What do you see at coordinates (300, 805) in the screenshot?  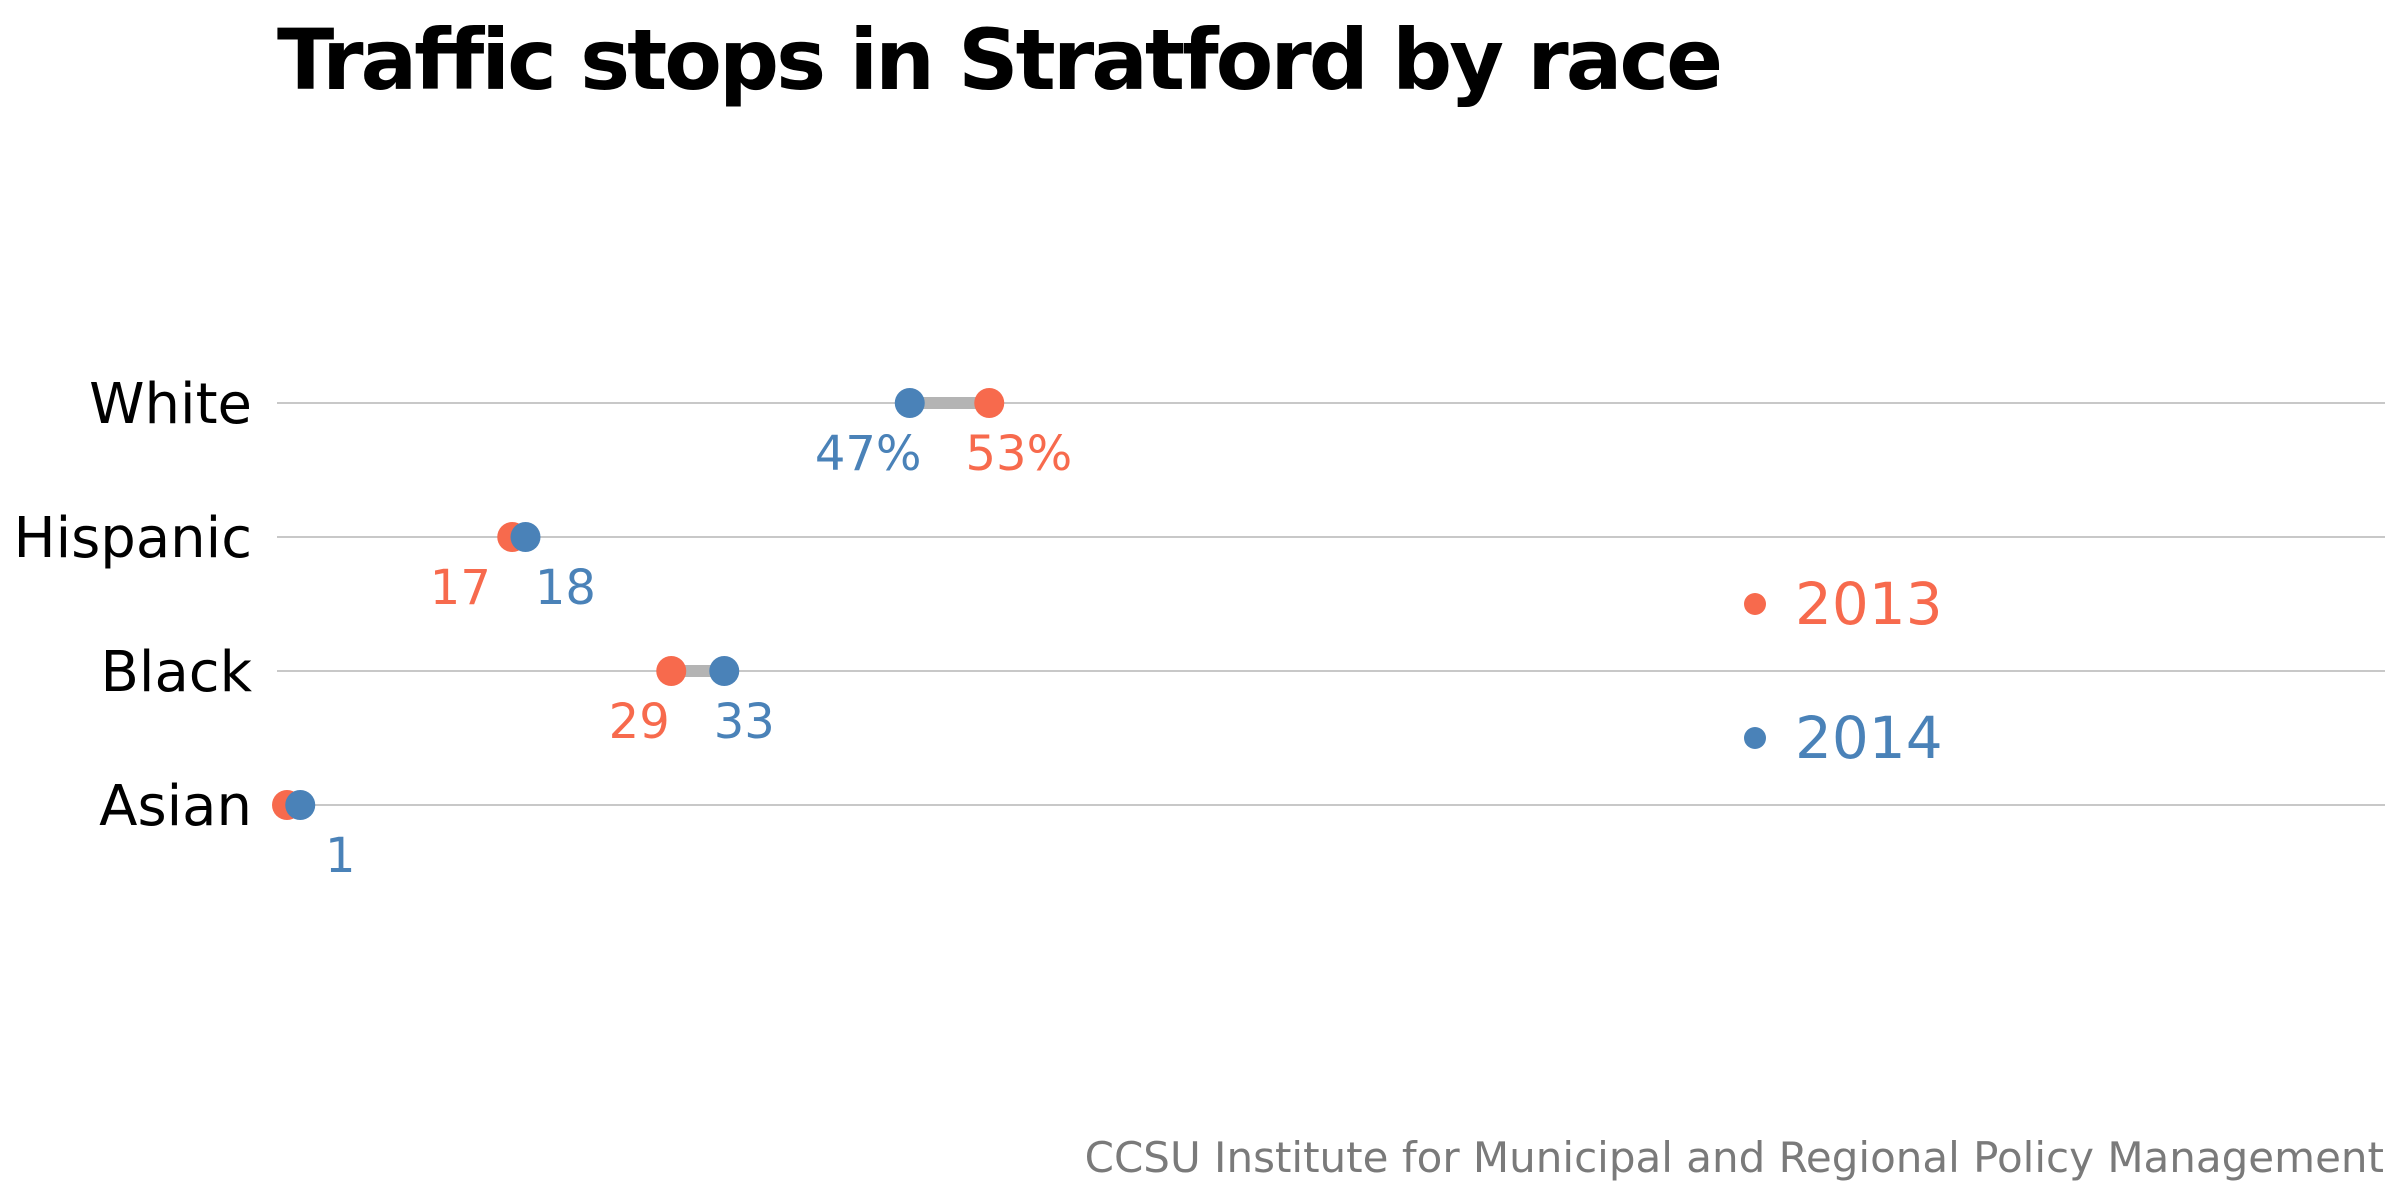 I see `dot-2014-asian` at bounding box center [300, 805].